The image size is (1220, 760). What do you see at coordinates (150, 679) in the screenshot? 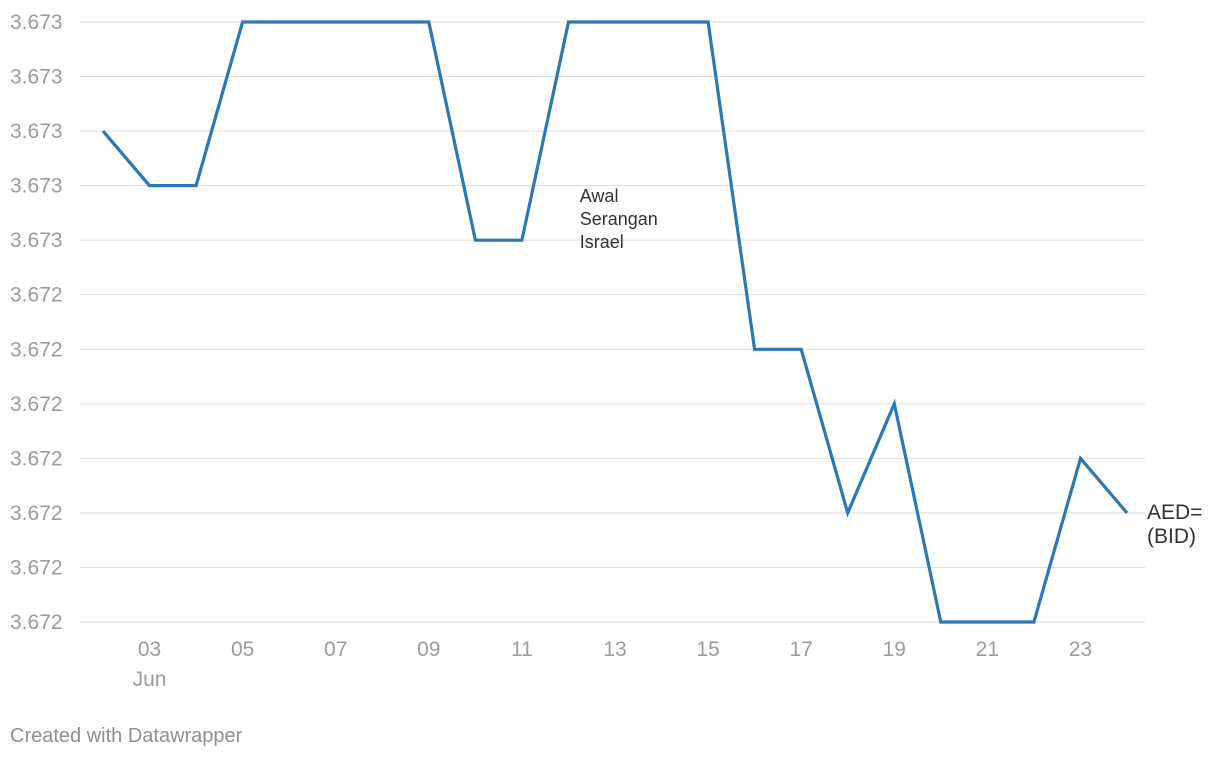
I see `x-month-label: Jun` at bounding box center [150, 679].